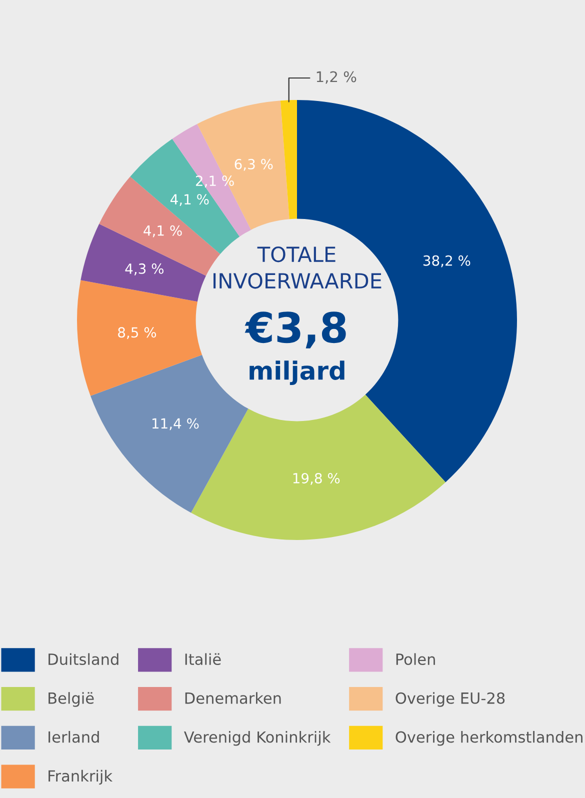  Describe the element at coordinates (298, 267) in the screenshot. I see `text: TOTALE INVOERWAARDE` at that location.